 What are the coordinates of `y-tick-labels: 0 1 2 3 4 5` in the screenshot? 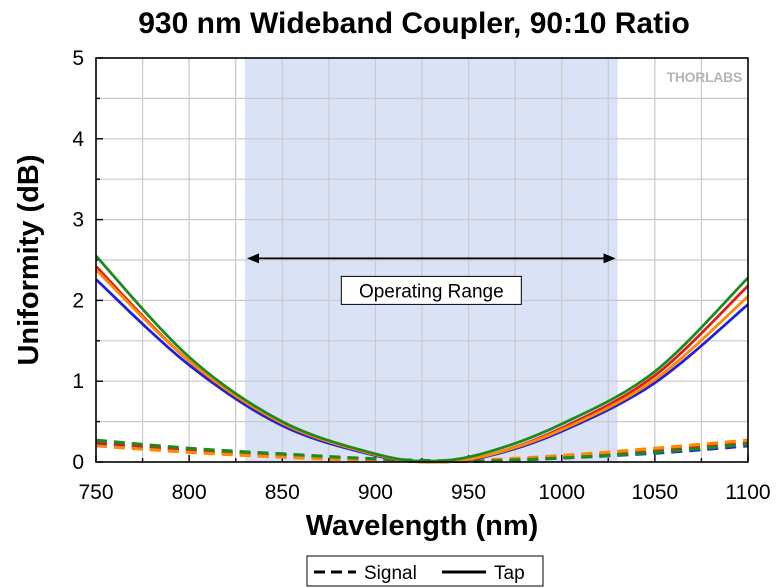 It's located at (78, 260).